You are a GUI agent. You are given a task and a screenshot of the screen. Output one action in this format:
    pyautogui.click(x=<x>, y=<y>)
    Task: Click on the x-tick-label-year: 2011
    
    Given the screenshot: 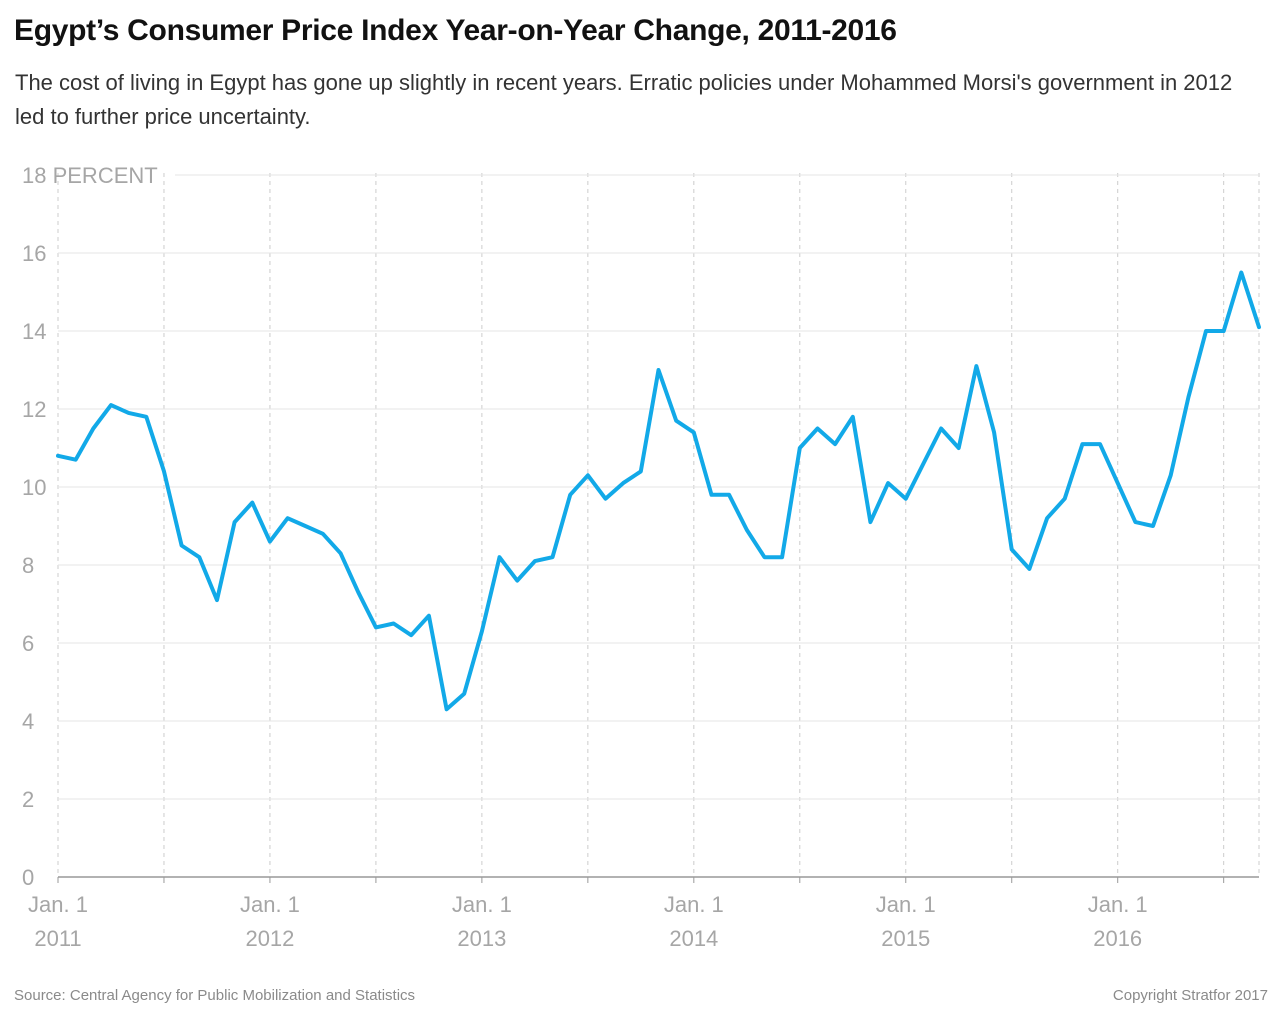 What is the action you would take?
    pyautogui.click(x=57, y=938)
    